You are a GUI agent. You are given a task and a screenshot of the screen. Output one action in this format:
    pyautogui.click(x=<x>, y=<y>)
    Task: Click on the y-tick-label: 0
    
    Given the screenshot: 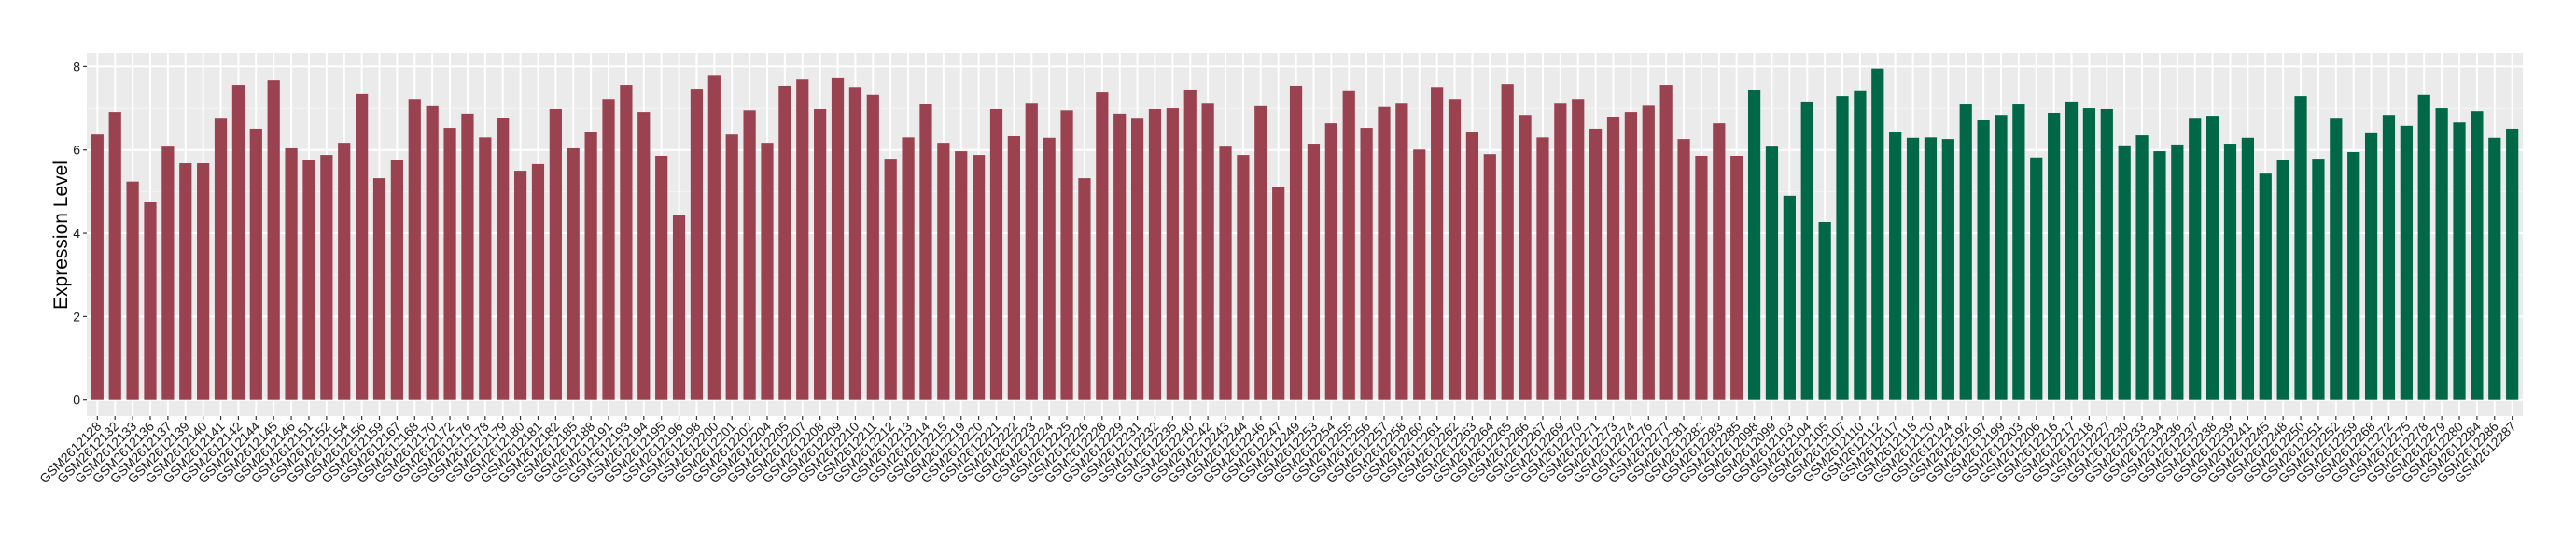 What is the action you would take?
    pyautogui.click(x=76, y=400)
    